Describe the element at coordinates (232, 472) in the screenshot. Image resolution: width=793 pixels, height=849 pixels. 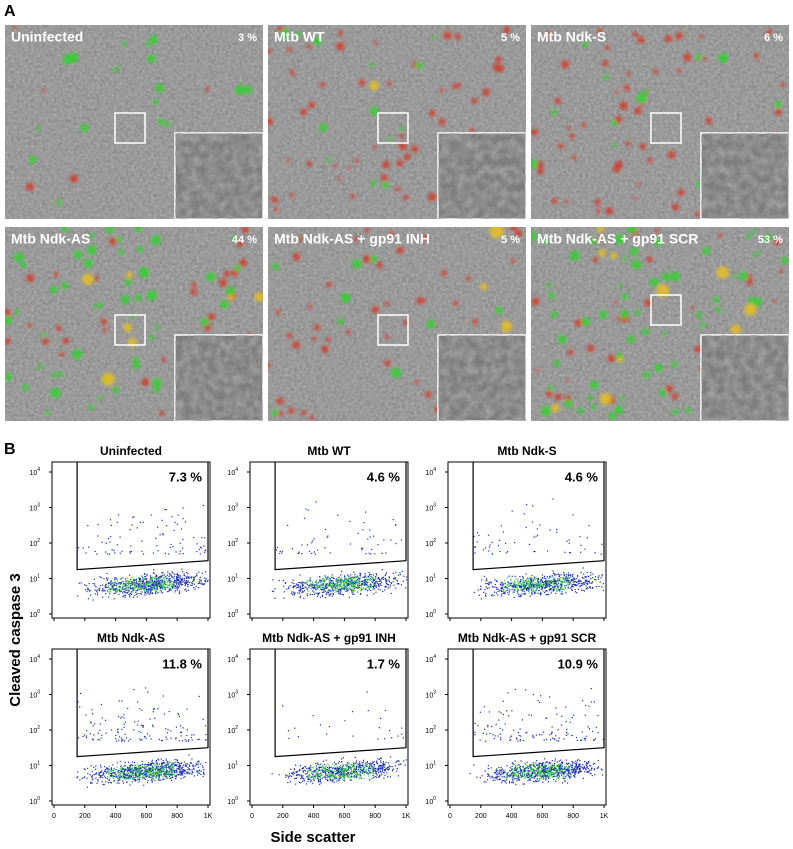
I see `y-tick-label: 104` at that location.